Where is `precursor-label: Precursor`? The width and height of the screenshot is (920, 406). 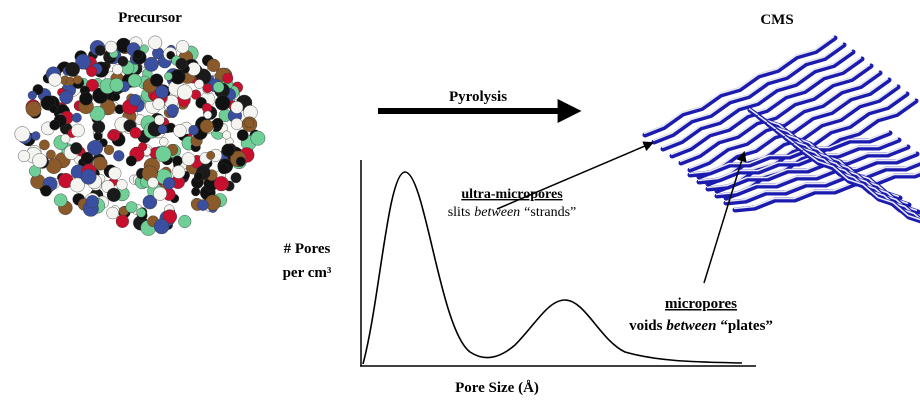 precursor-label: Precursor is located at coordinates (150, 18).